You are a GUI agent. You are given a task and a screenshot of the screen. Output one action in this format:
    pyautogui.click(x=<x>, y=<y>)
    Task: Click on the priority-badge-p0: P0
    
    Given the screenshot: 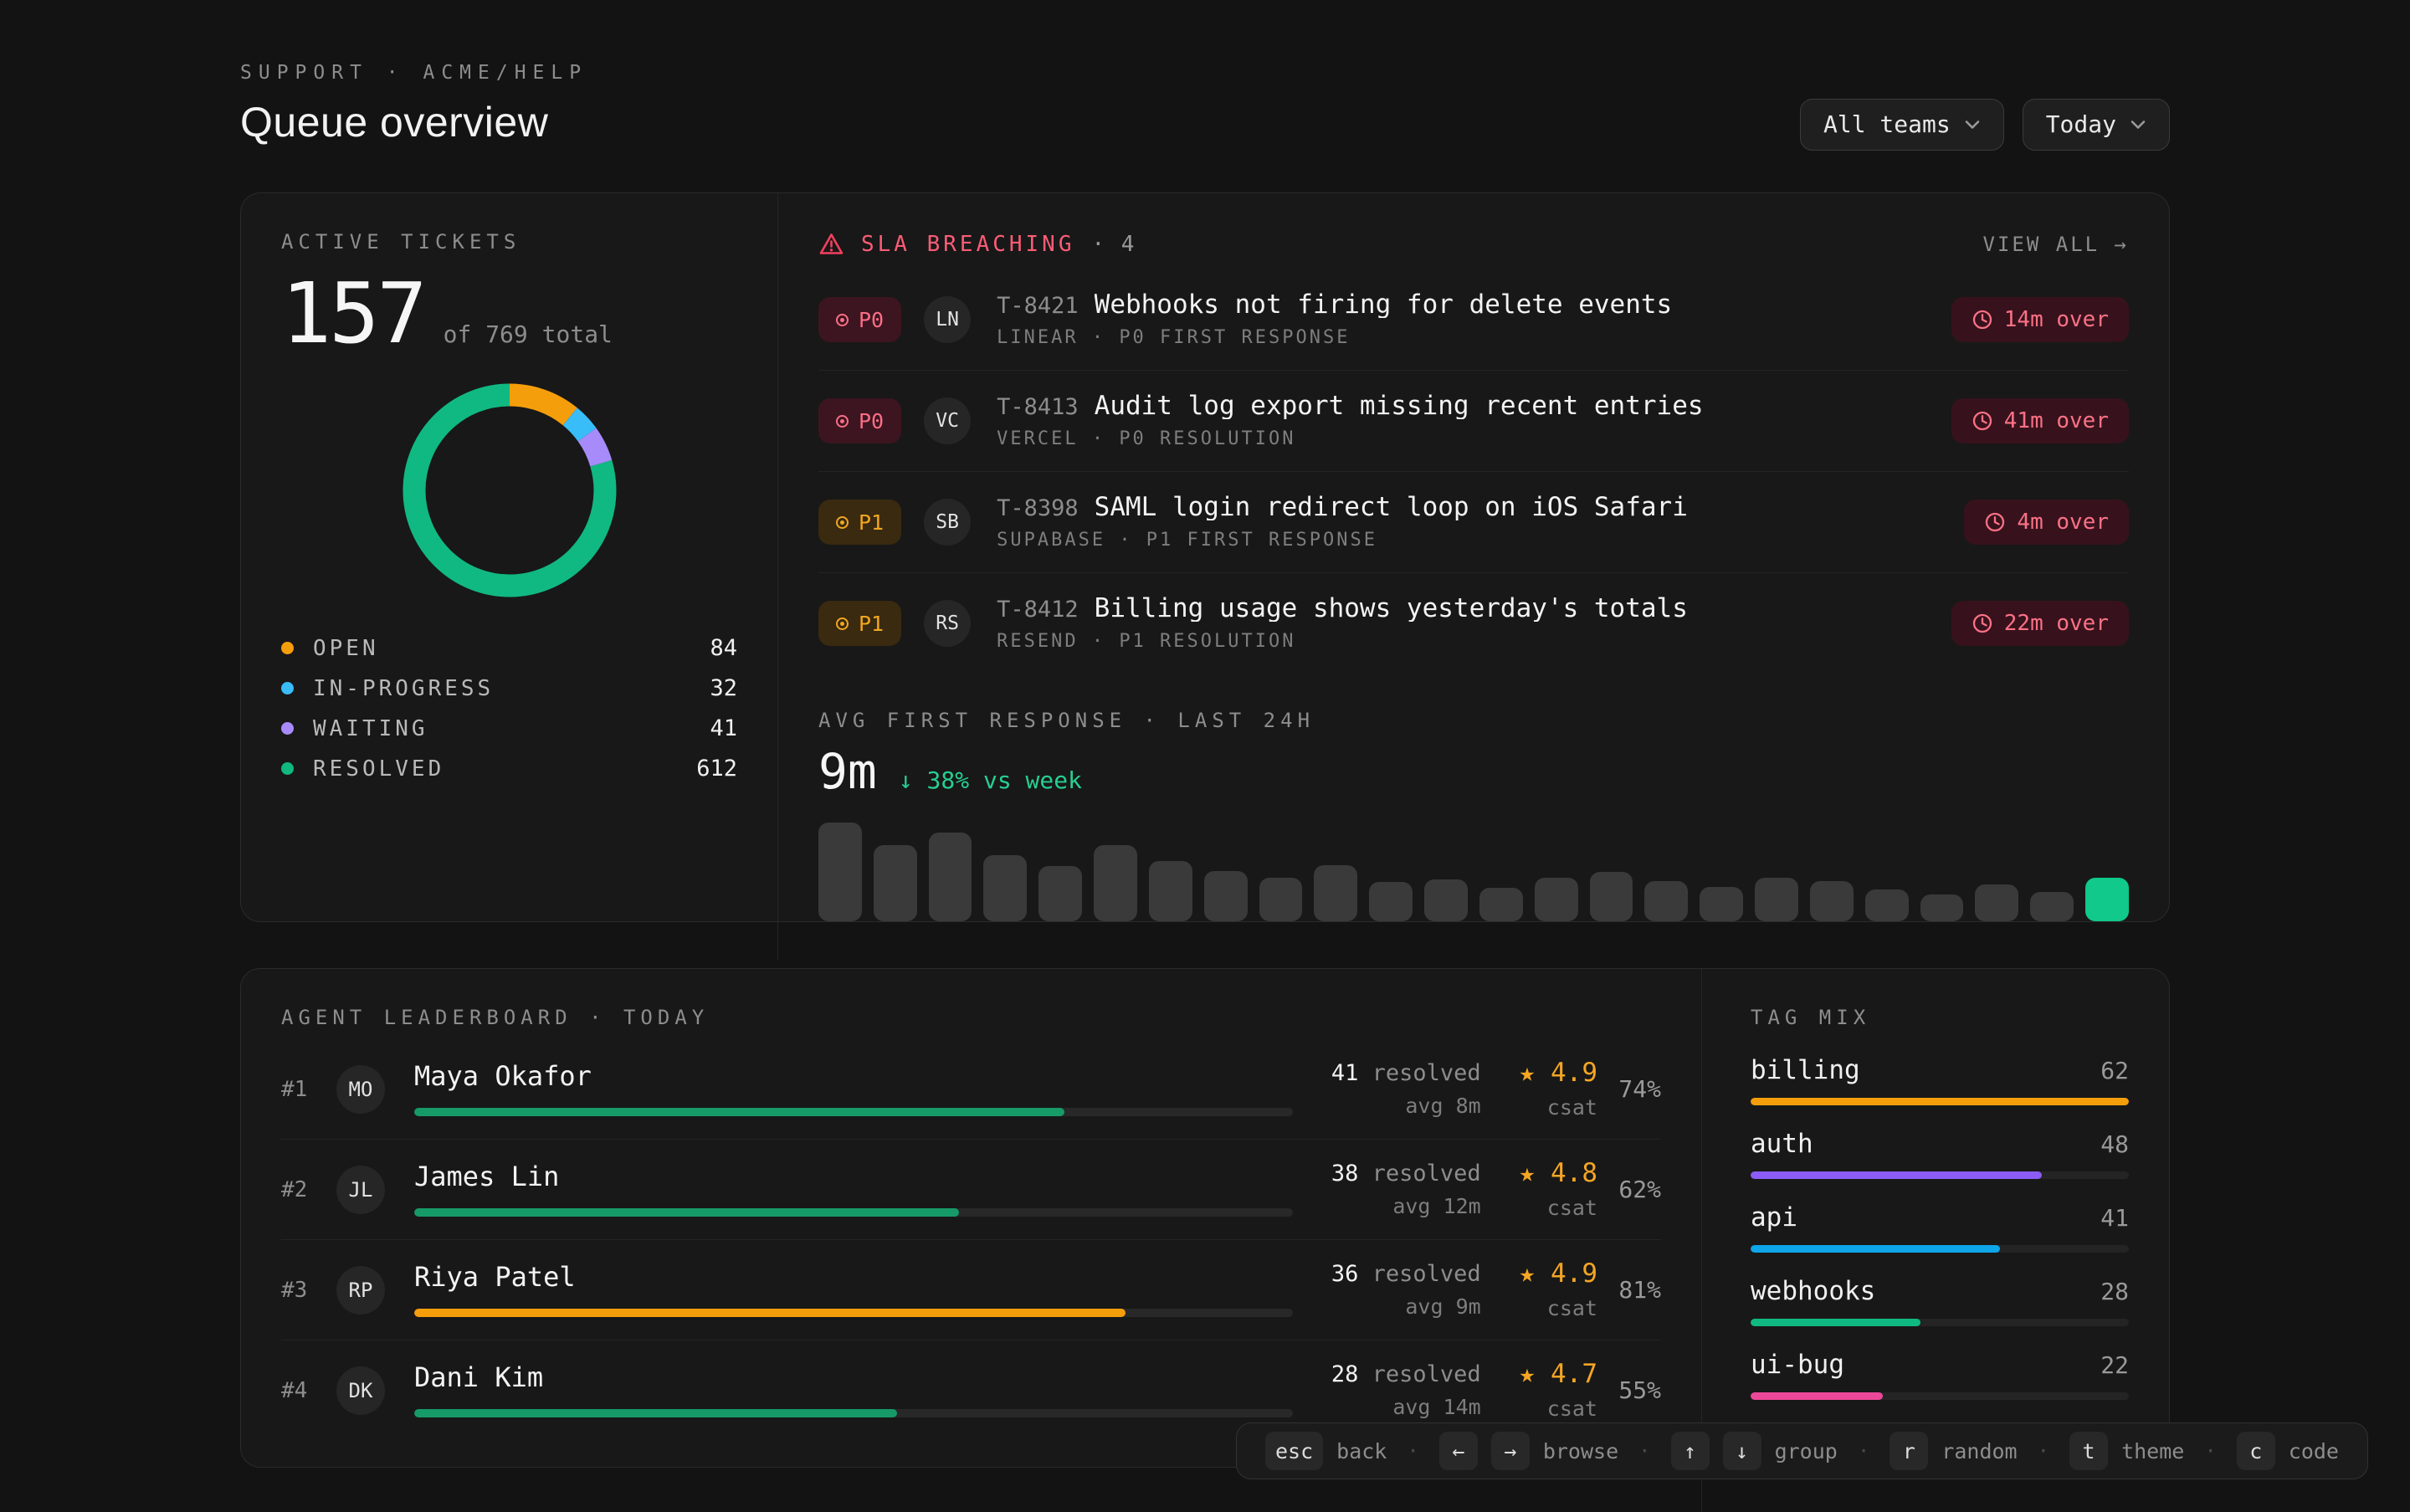 What is the action you would take?
    pyautogui.click(x=860, y=319)
    